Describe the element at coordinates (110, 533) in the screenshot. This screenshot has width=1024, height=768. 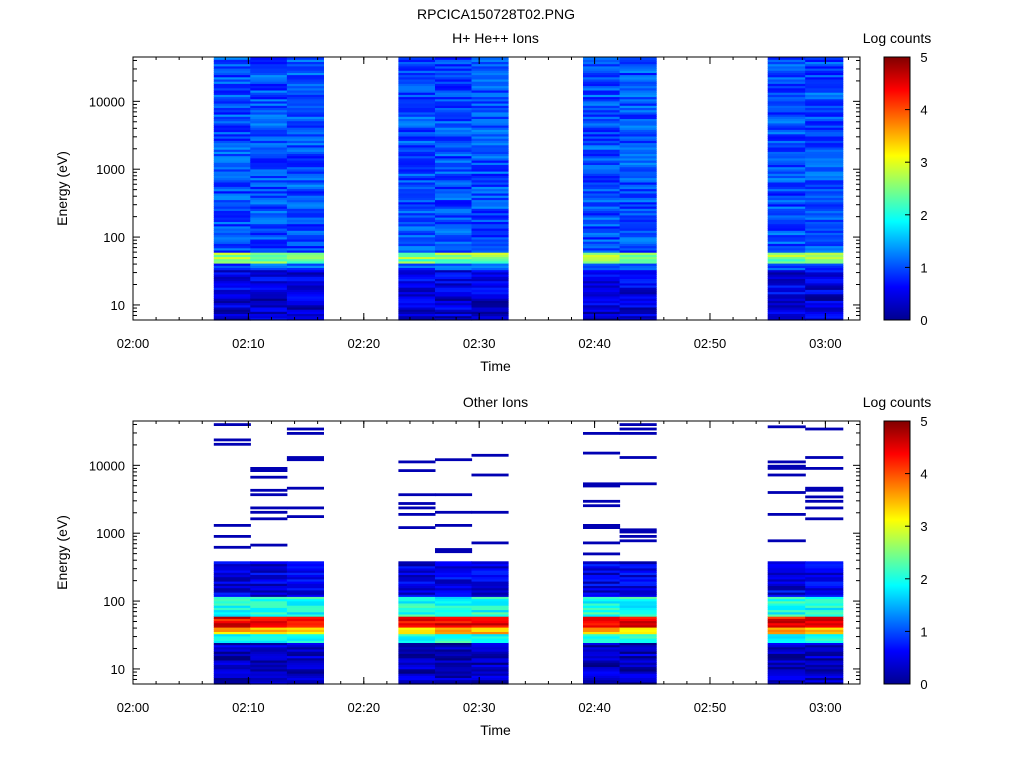
I see `y-tick-label: 1000` at that location.